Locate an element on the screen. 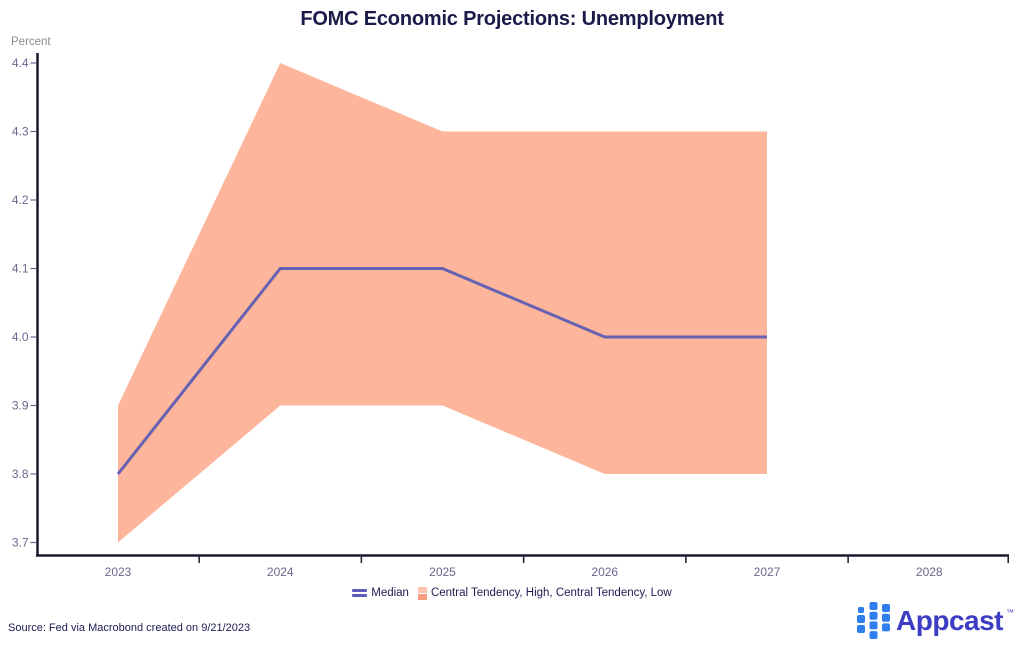 The height and width of the screenshot is (647, 1024). y-tick-label: 4.1 is located at coordinates (20, 269).